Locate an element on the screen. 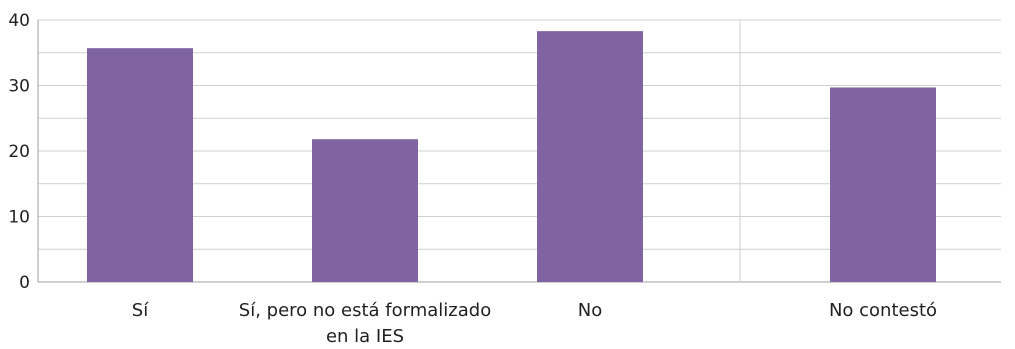 Image resolution: width=1015 pixels, height=349 pixels. x-tick-label: Sí, pero no está formalizado is located at coordinates (365, 310).